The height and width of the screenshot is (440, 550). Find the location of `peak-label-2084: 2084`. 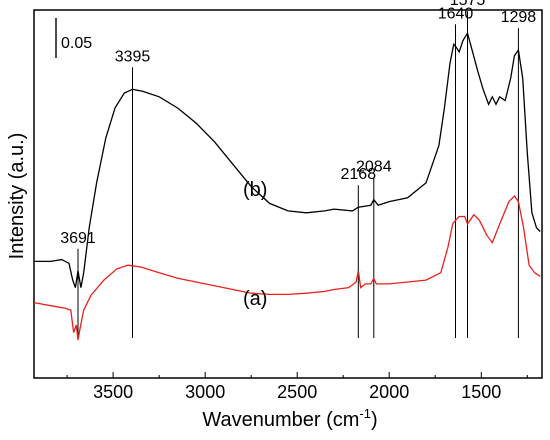

peak-label-2084: 2084 is located at coordinates (374, 167).